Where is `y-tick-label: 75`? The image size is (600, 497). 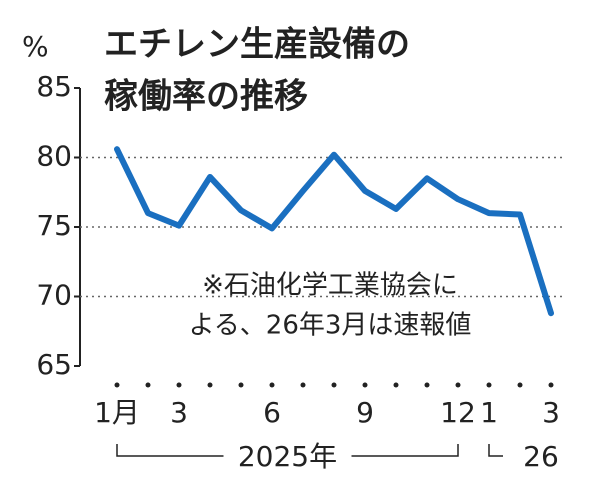 y-tick-label: 75 is located at coordinates (54, 225).